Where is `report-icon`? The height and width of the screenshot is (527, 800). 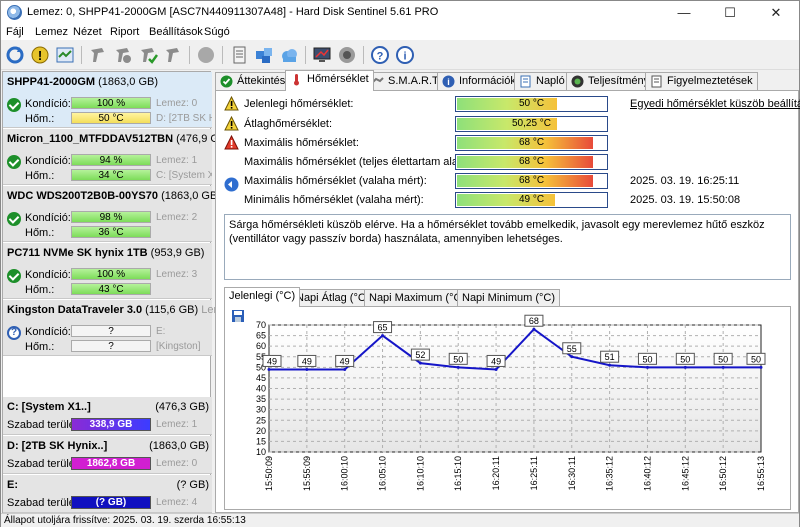 report-icon is located at coordinates (65, 55).